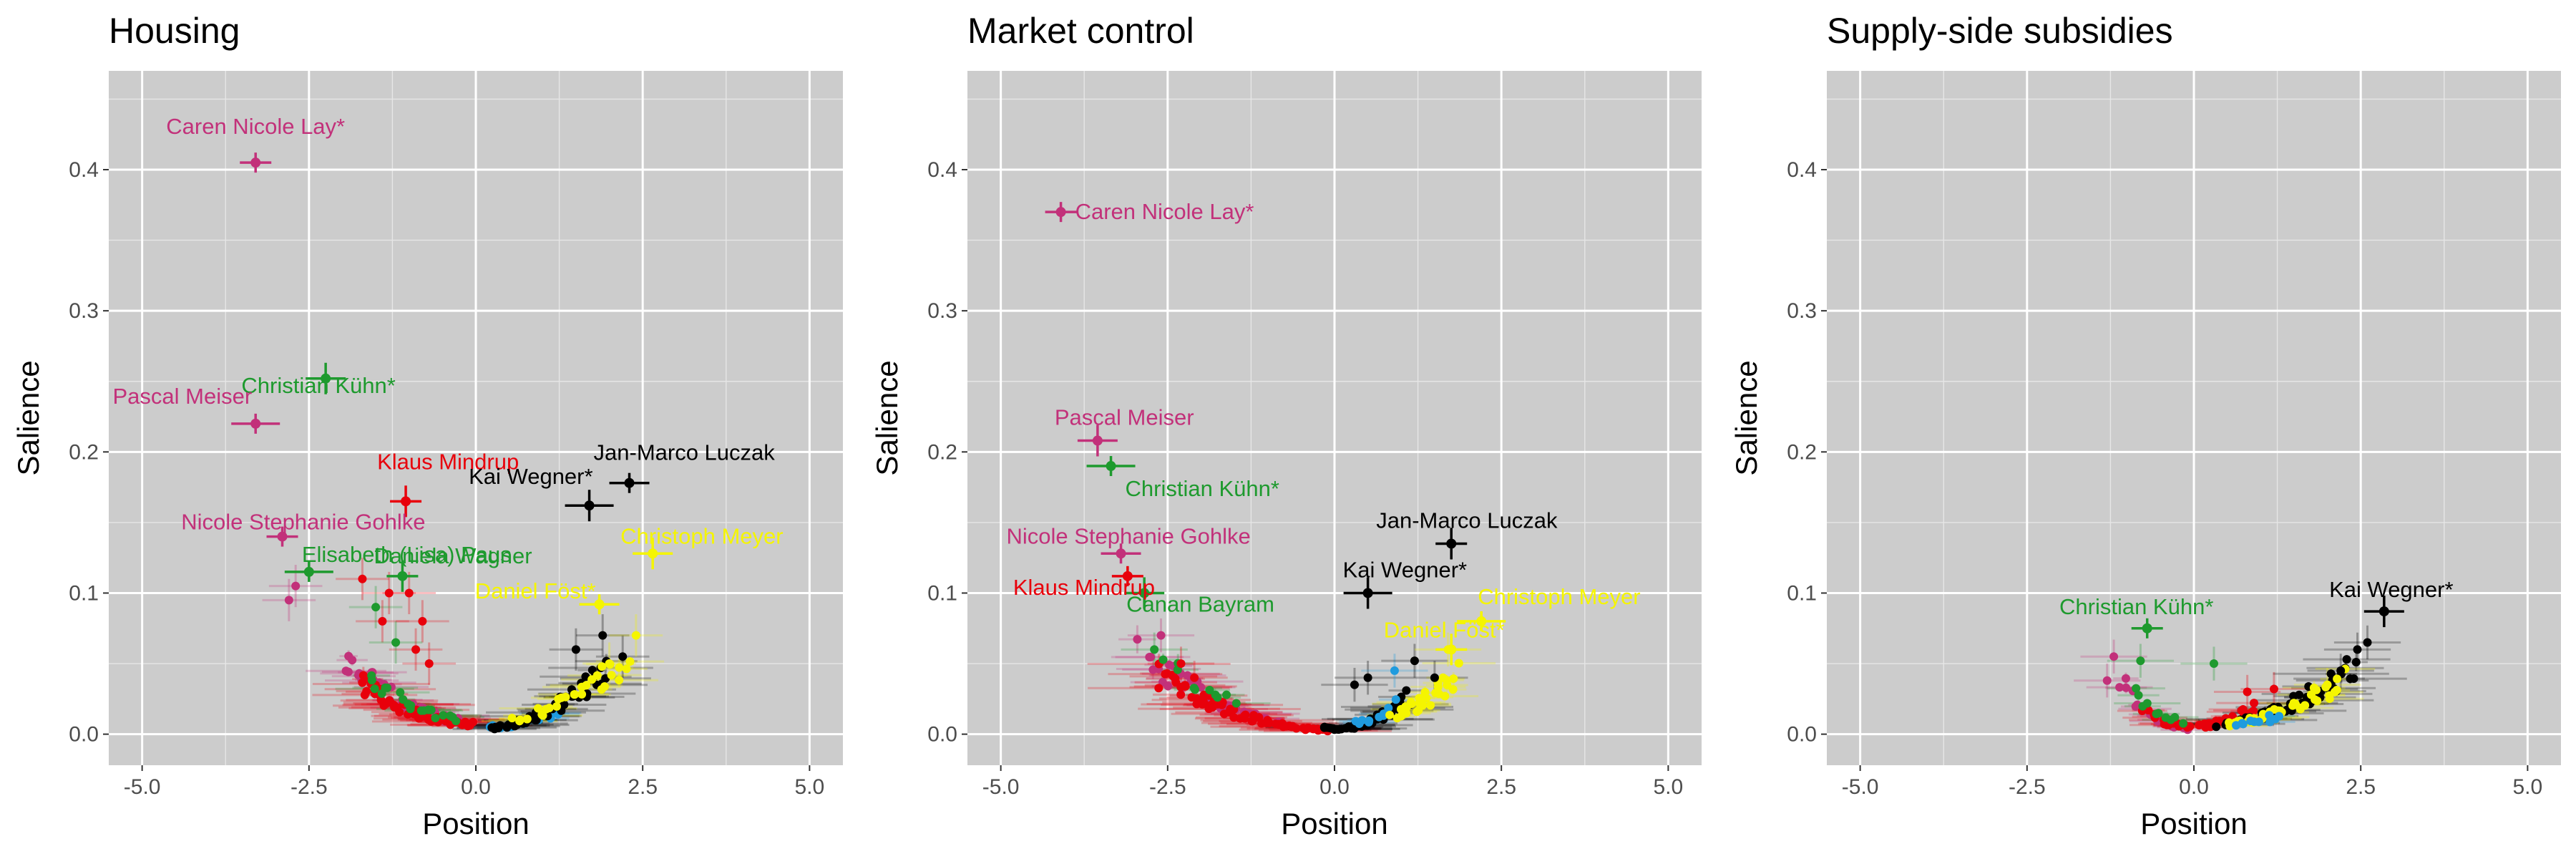 This screenshot has height=859, width=2576. Describe the element at coordinates (1084, 587) in the screenshot. I see `point-label: Klaus Mindrup` at that location.